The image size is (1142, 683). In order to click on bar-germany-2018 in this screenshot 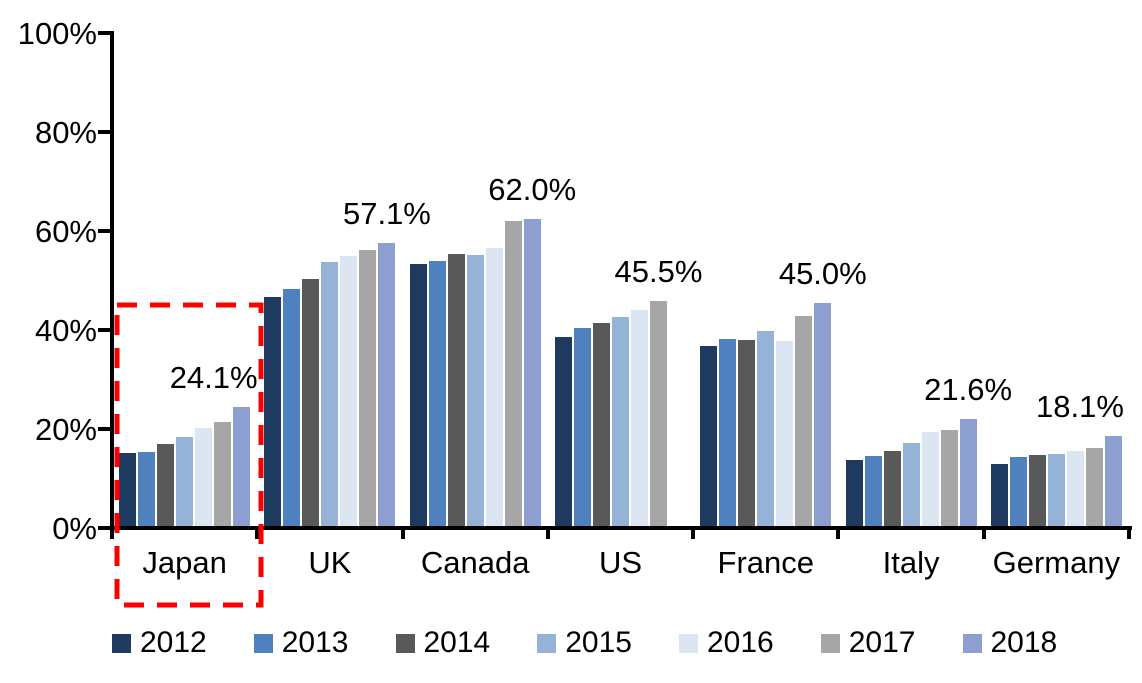, I will do `click(1113, 481)`.